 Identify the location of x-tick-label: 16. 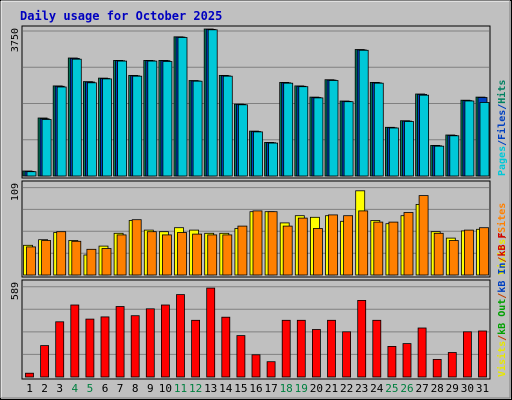
(255, 388).